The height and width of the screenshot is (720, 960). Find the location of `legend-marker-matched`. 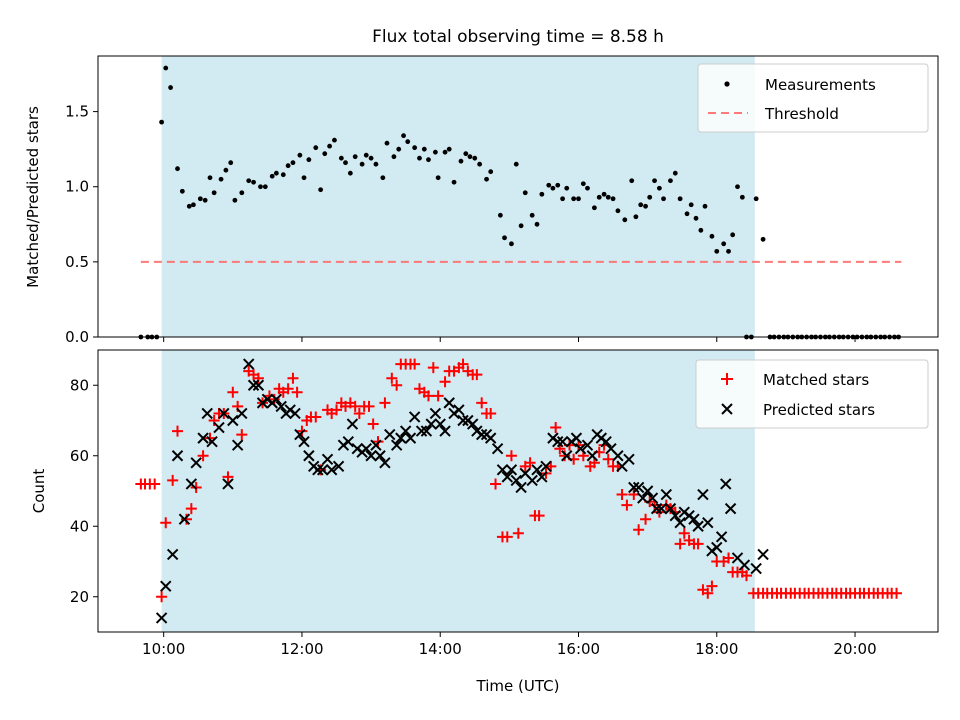

legend-marker-matched is located at coordinates (727, 379).